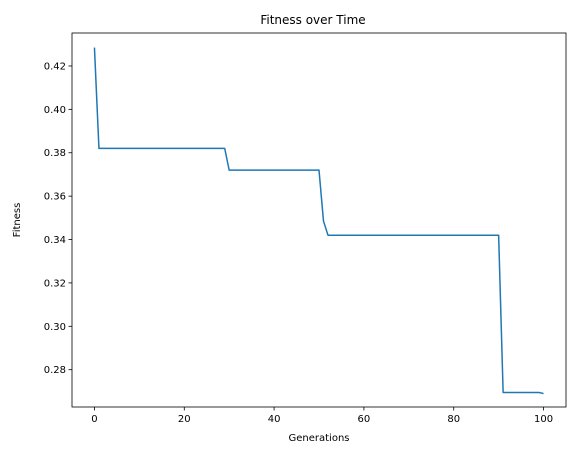 The image size is (576, 455). What do you see at coordinates (55, 283) in the screenshot?
I see `y-tick-label: 0.32` at bounding box center [55, 283].